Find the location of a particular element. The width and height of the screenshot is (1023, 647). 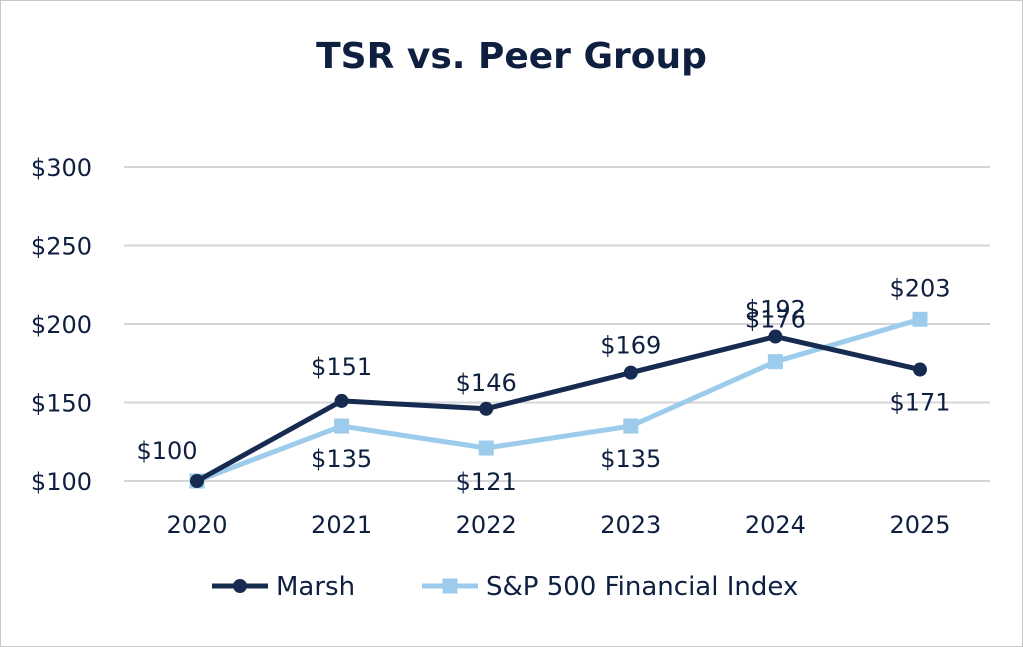

marsh-data-label: $169 is located at coordinates (630, 346).